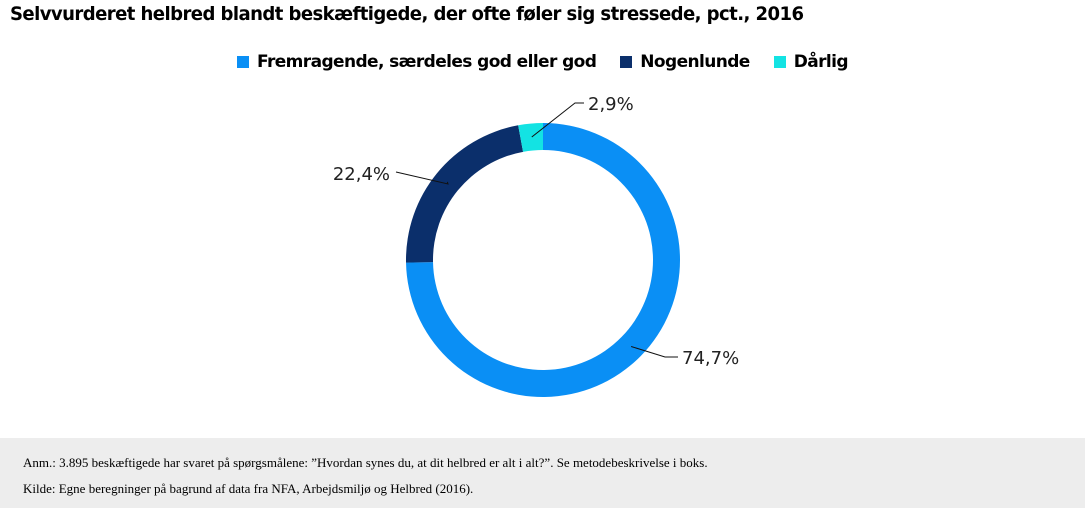 The height and width of the screenshot is (508, 1085). Describe the element at coordinates (361, 174) in the screenshot. I see `data-label-fair: 22,4%` at that location.